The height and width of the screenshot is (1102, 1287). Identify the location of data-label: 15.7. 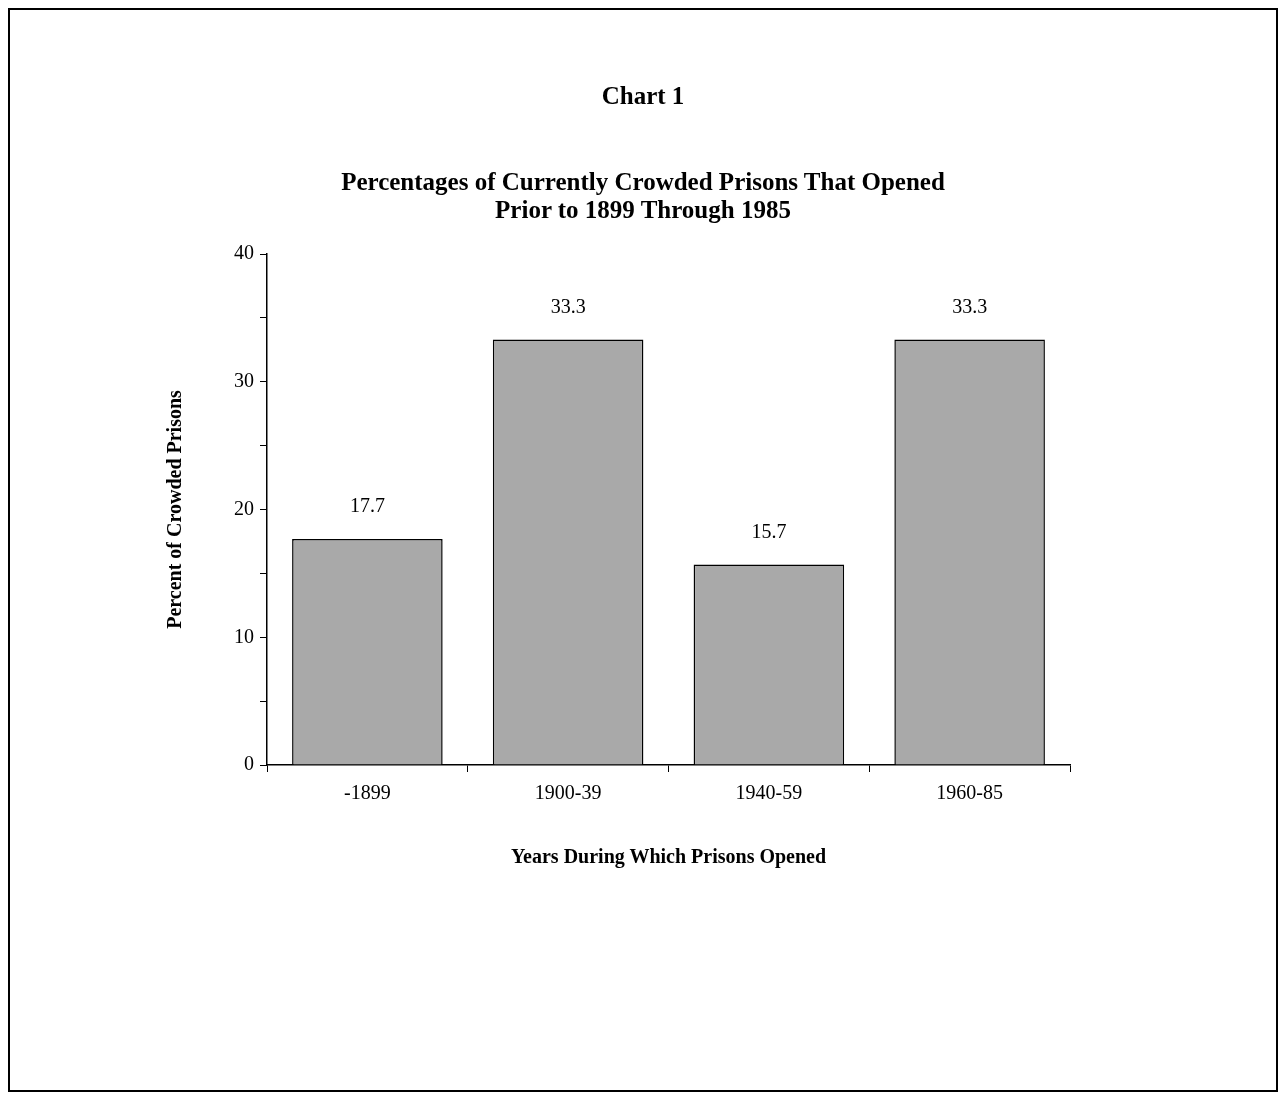
(769, 530).